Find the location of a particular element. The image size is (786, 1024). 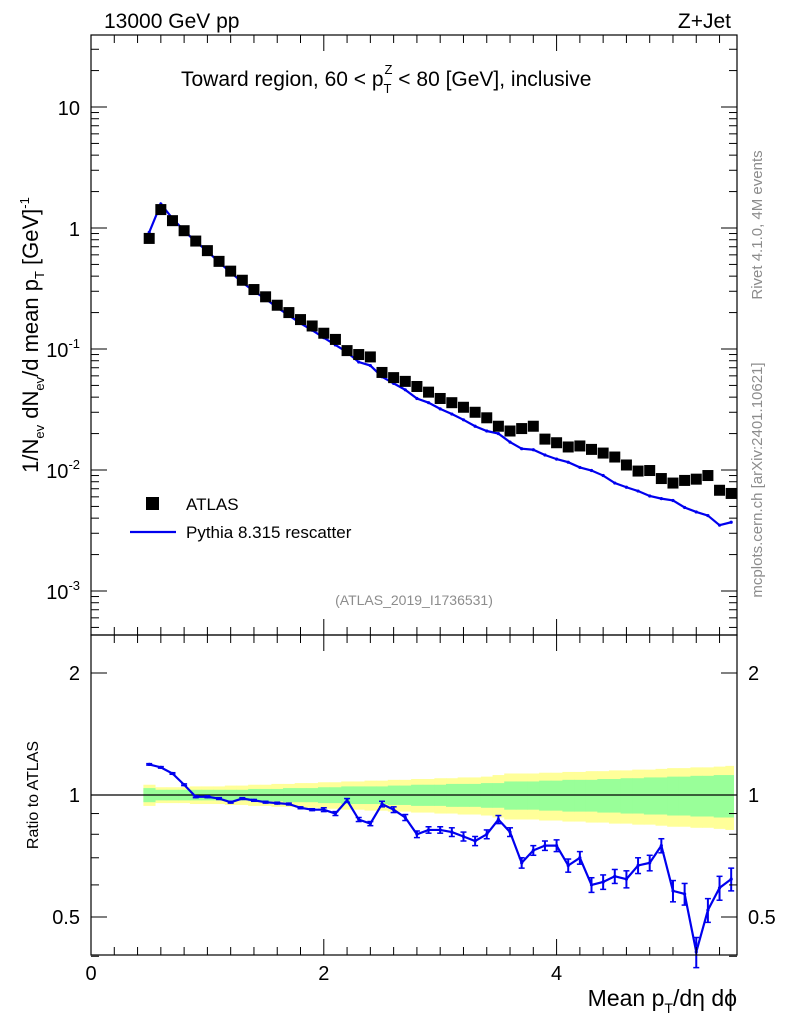

ratio-y-tick-label-left: 2 is located at coordinates (74, 674).